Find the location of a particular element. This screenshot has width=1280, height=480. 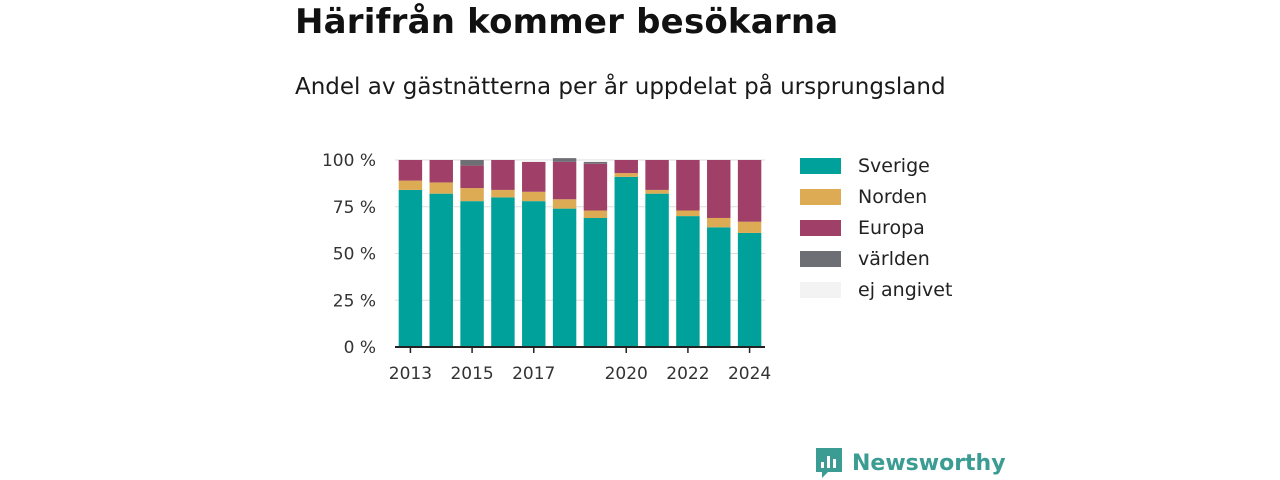

legend-item: Sverige is located at coordinates (876, 165).